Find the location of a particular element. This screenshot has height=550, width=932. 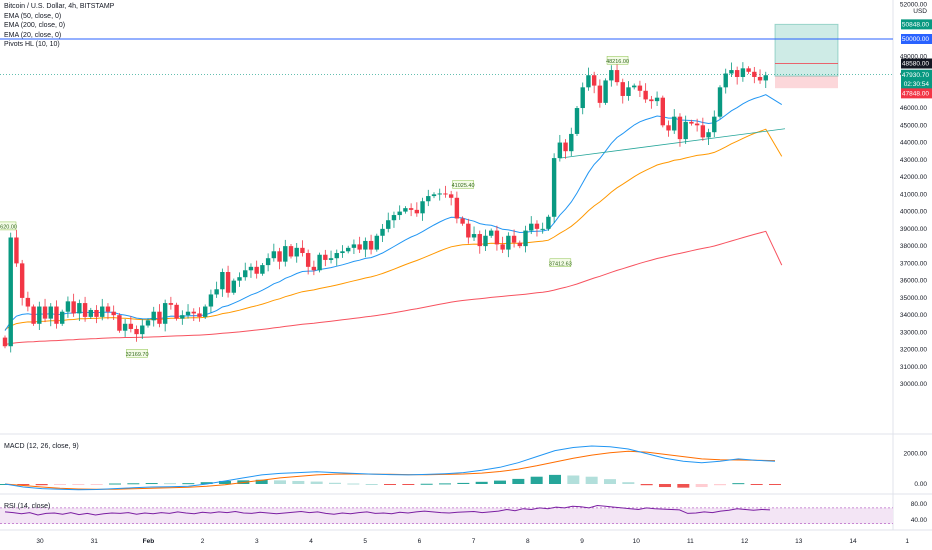

svg-text: 32169.70 is located at coordinates (137, 355).